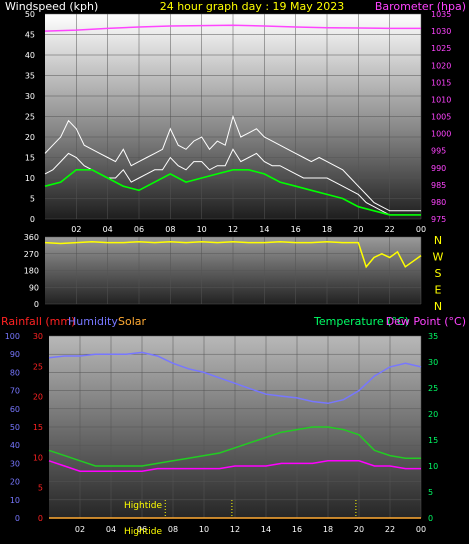 The height and width of the screenshot is (544, 469). What do you see at coordinates (433, 336) in the screenshot?
I see `temp-y-tick: 35` at bounding box center [433, 336].